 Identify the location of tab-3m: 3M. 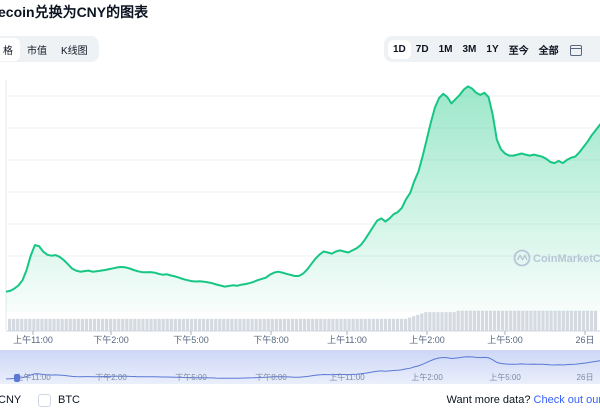
(469, 49).